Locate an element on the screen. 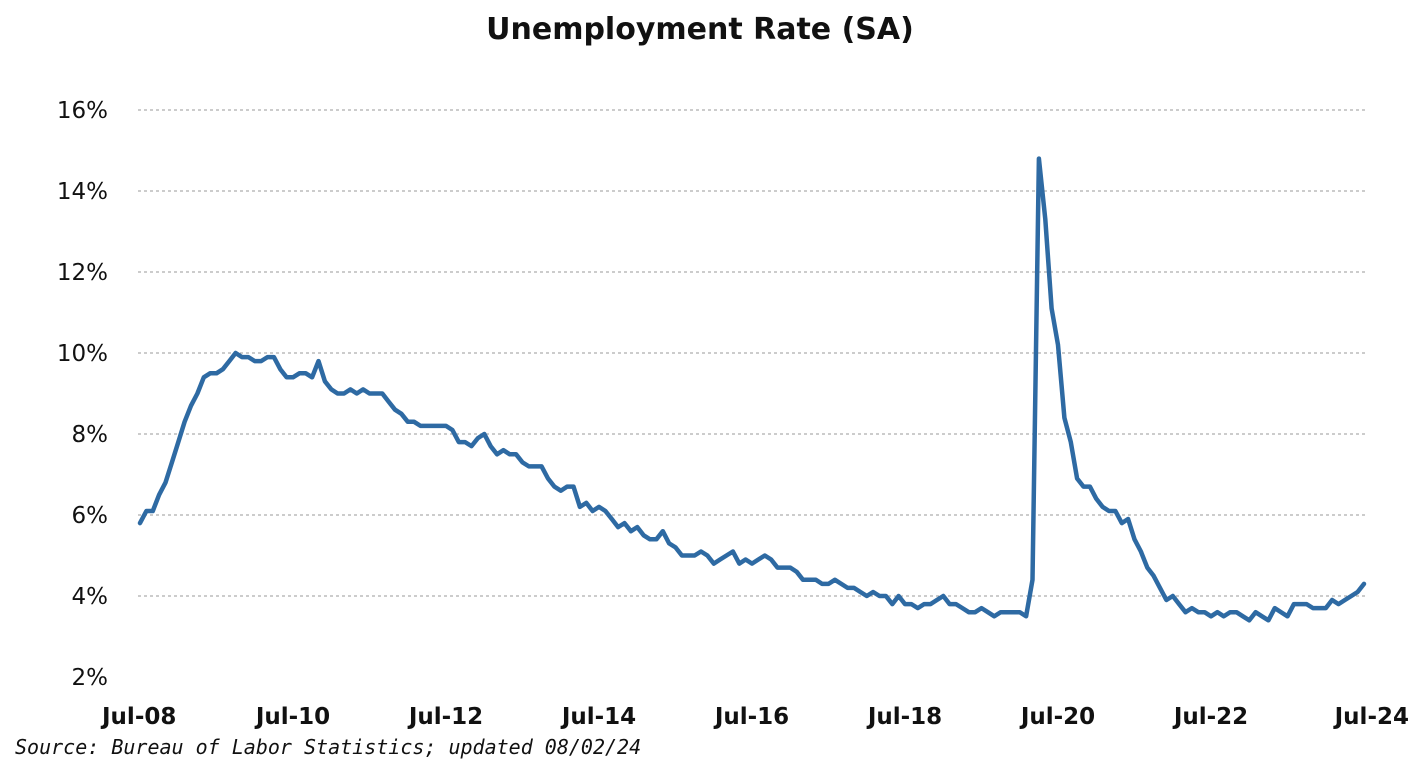 The image size is (1425, 770). y-tick-label: 10% is located at coordinates (82, 354).